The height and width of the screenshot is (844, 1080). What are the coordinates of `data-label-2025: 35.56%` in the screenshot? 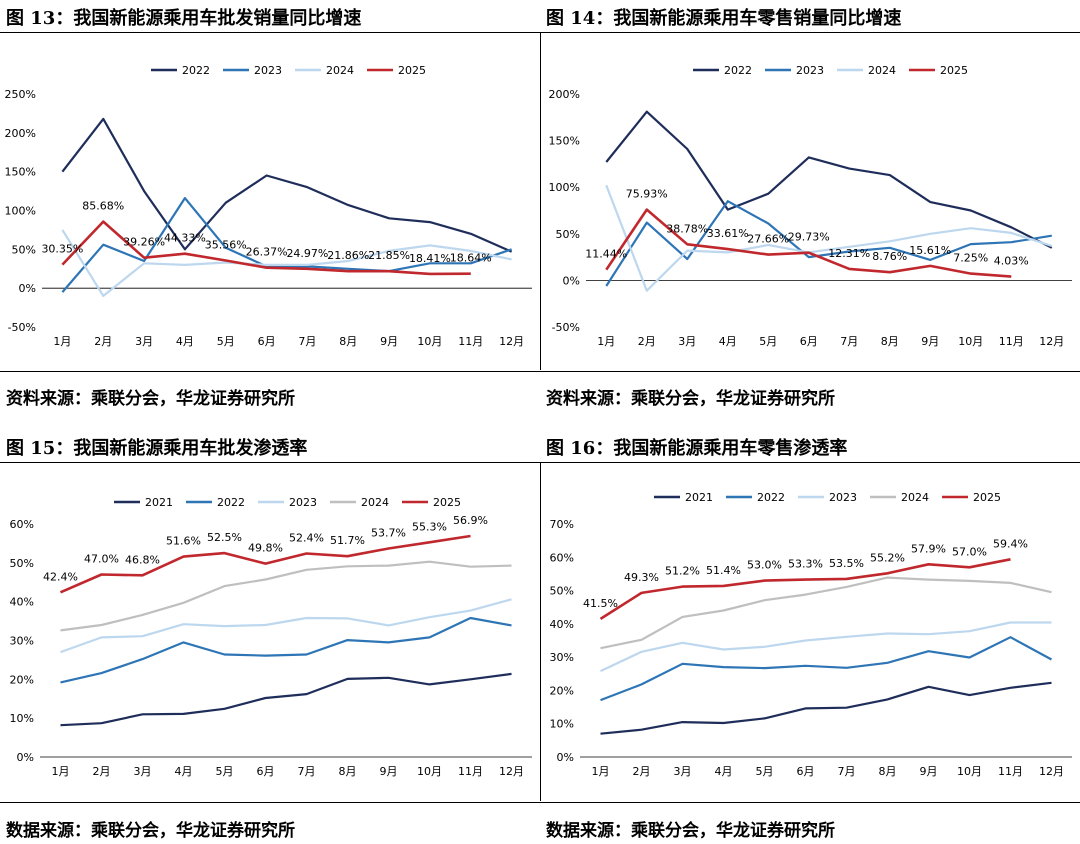 It's located at (226, 245).